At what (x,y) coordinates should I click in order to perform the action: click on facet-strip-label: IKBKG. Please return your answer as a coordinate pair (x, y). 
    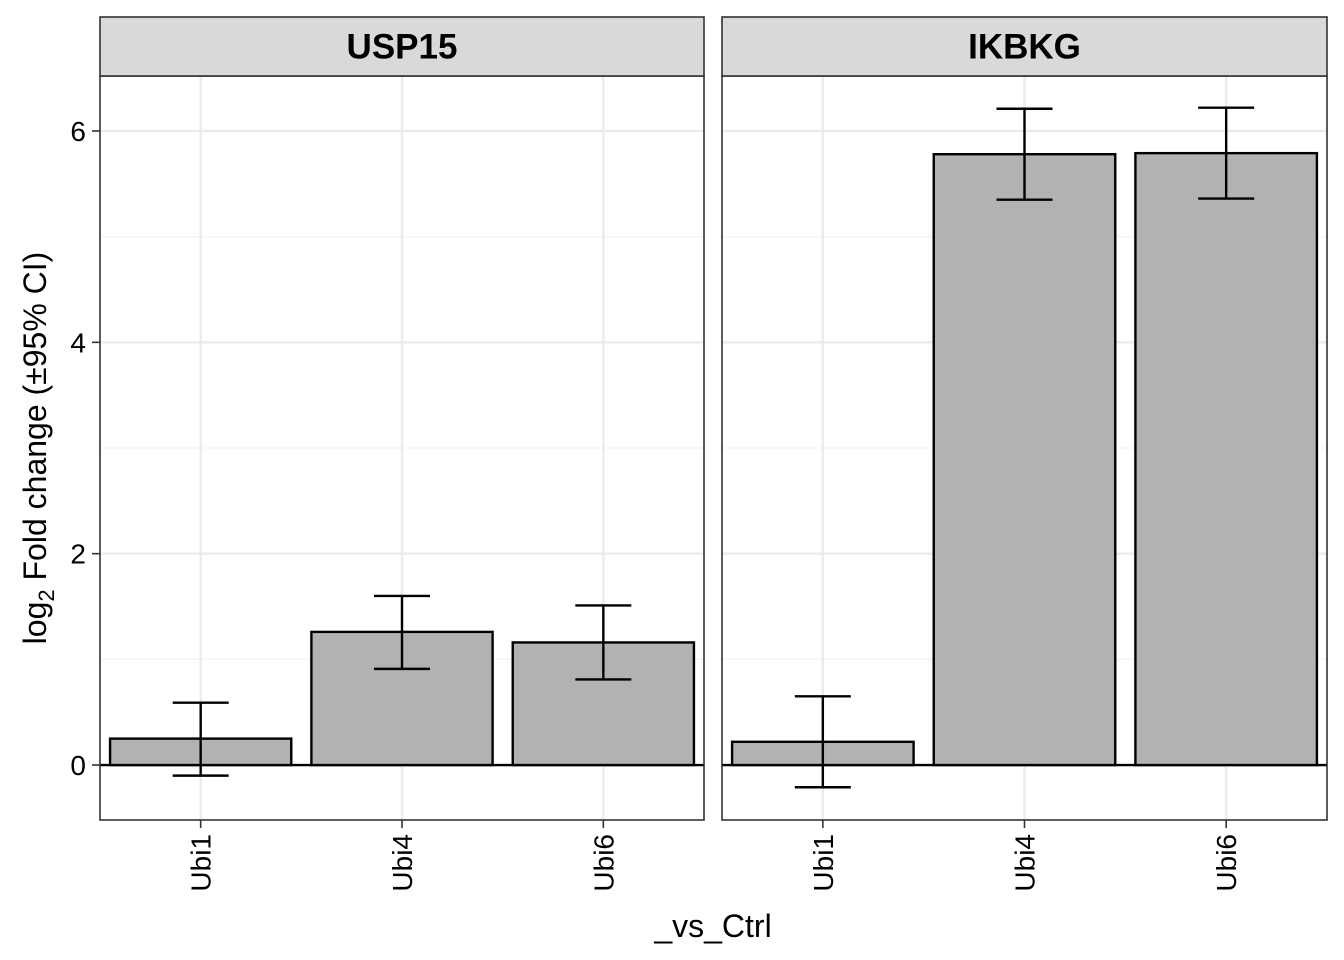
    Looking at the image, I should click on (1024, 47).